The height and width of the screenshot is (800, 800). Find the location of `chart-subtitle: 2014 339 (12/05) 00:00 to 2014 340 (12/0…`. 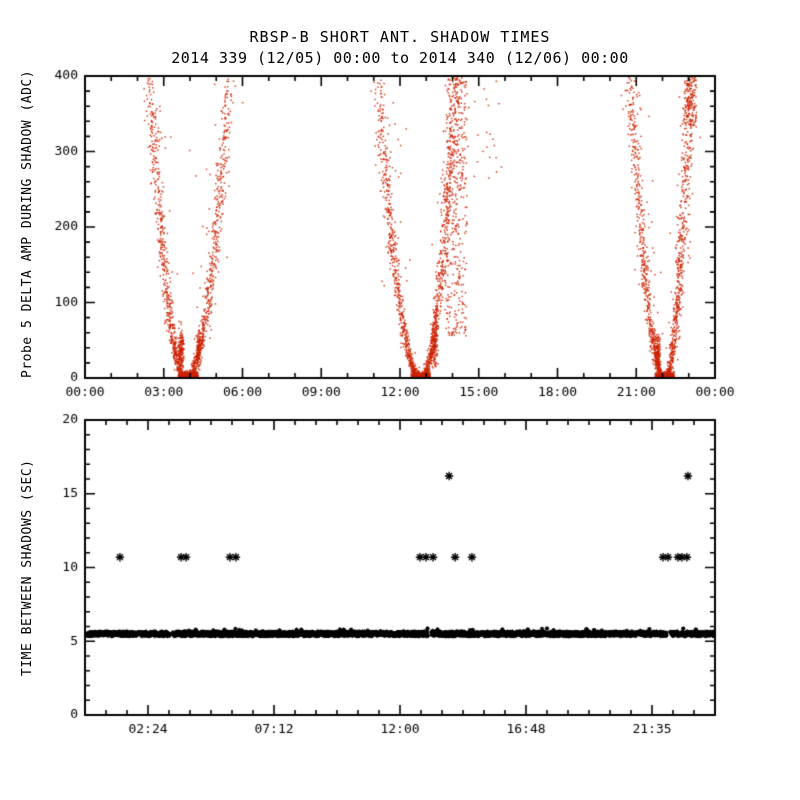

chart-subtitle: 2014 339 (12/05) 00:00 to 2014 340 (12/0… is located at coordinates (400, 58).